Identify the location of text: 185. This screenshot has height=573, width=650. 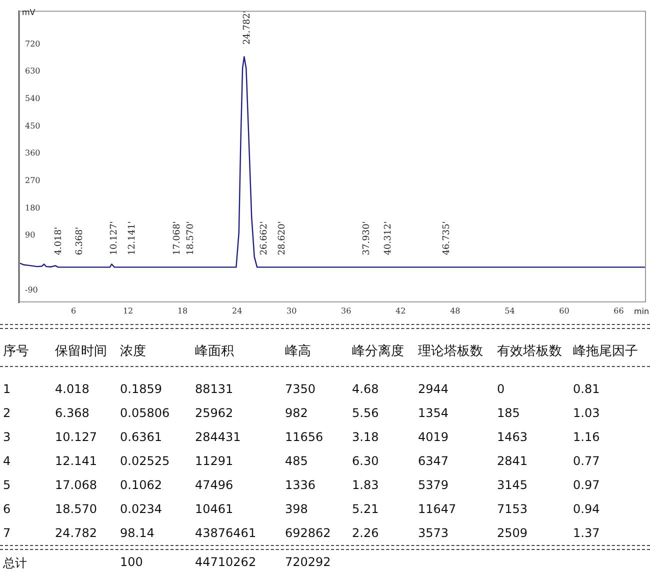
(508, 413).